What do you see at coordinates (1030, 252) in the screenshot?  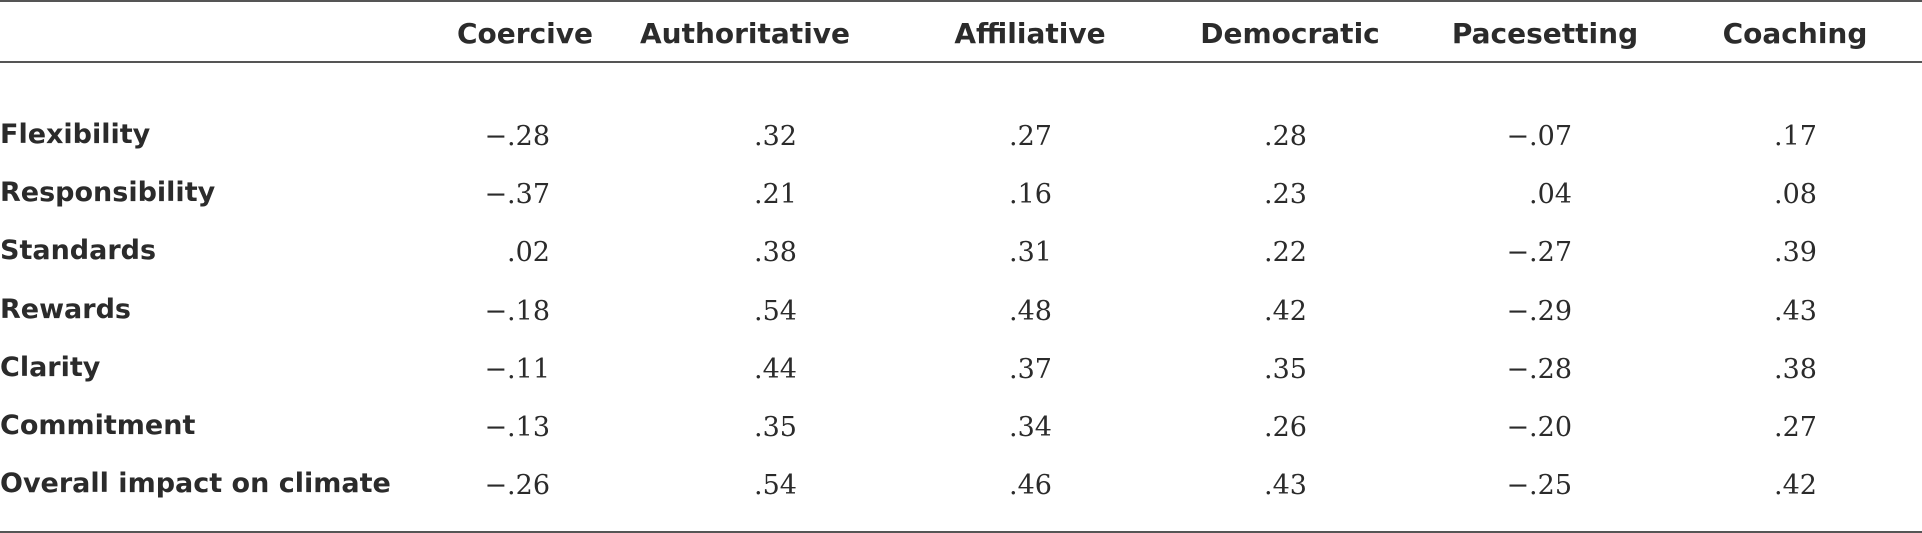 I see `table-cell: .31` at bounding box center [1030, 252].